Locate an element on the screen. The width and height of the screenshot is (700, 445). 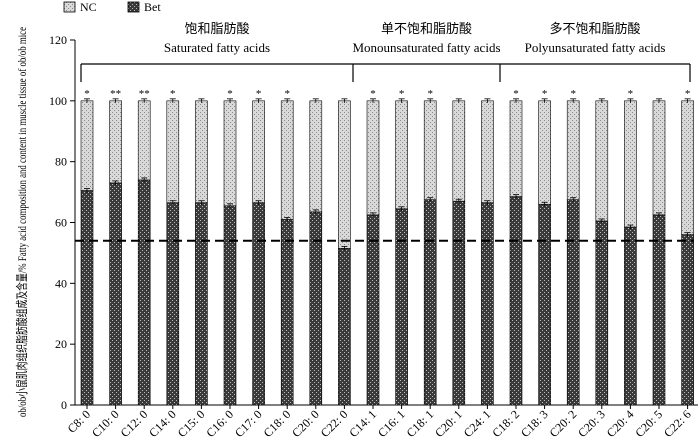
legend-swatch-nc is located at coordinates (69, 7).